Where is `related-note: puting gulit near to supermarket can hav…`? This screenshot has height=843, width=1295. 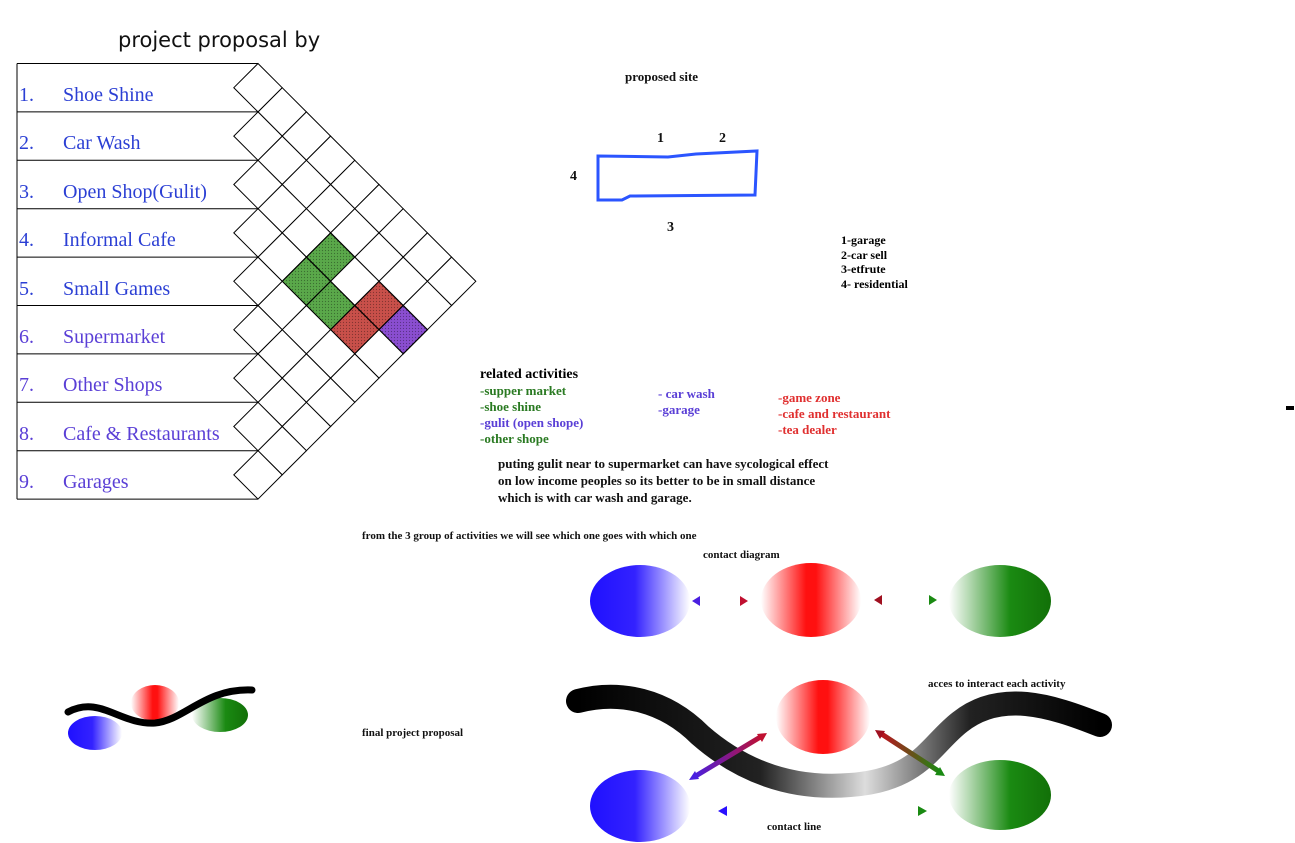
related-note: puting gulit near to supermarket can hav… is located at coordinates (663, 480).